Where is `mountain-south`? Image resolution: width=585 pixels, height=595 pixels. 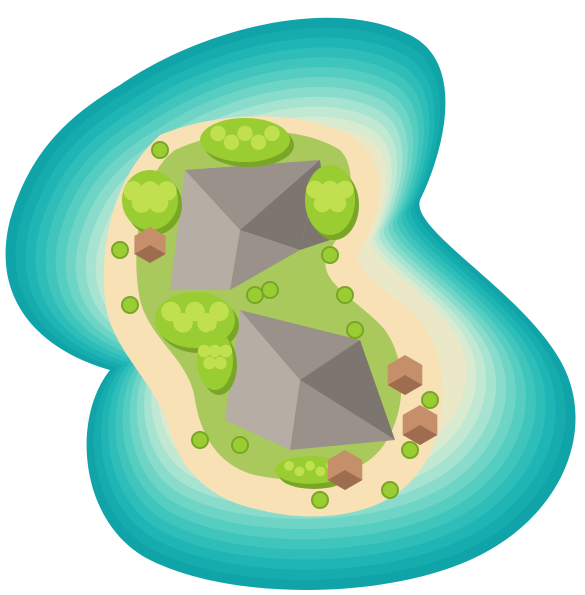 mountain-south is located at coordinates (310, 380).